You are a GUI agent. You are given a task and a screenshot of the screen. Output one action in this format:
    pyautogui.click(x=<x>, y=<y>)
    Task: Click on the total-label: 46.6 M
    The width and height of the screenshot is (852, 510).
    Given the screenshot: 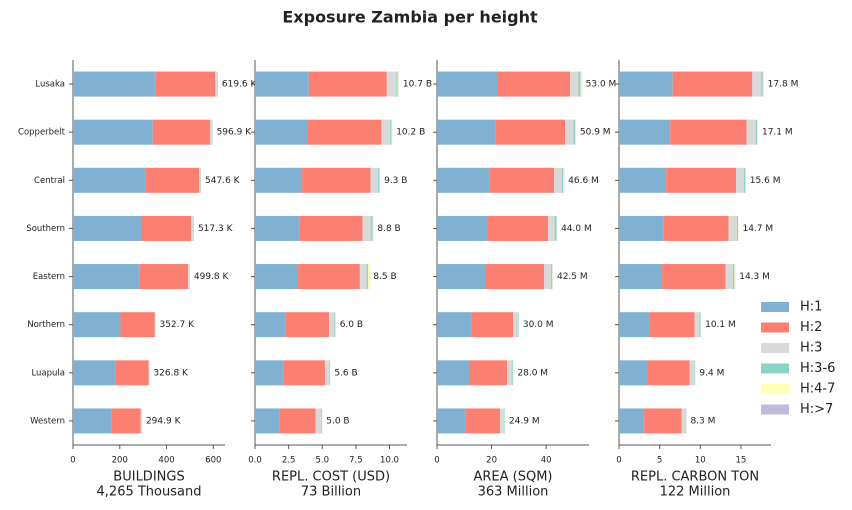 What is the action you would take?
    pyautogui.click(x=583, y=181)
    